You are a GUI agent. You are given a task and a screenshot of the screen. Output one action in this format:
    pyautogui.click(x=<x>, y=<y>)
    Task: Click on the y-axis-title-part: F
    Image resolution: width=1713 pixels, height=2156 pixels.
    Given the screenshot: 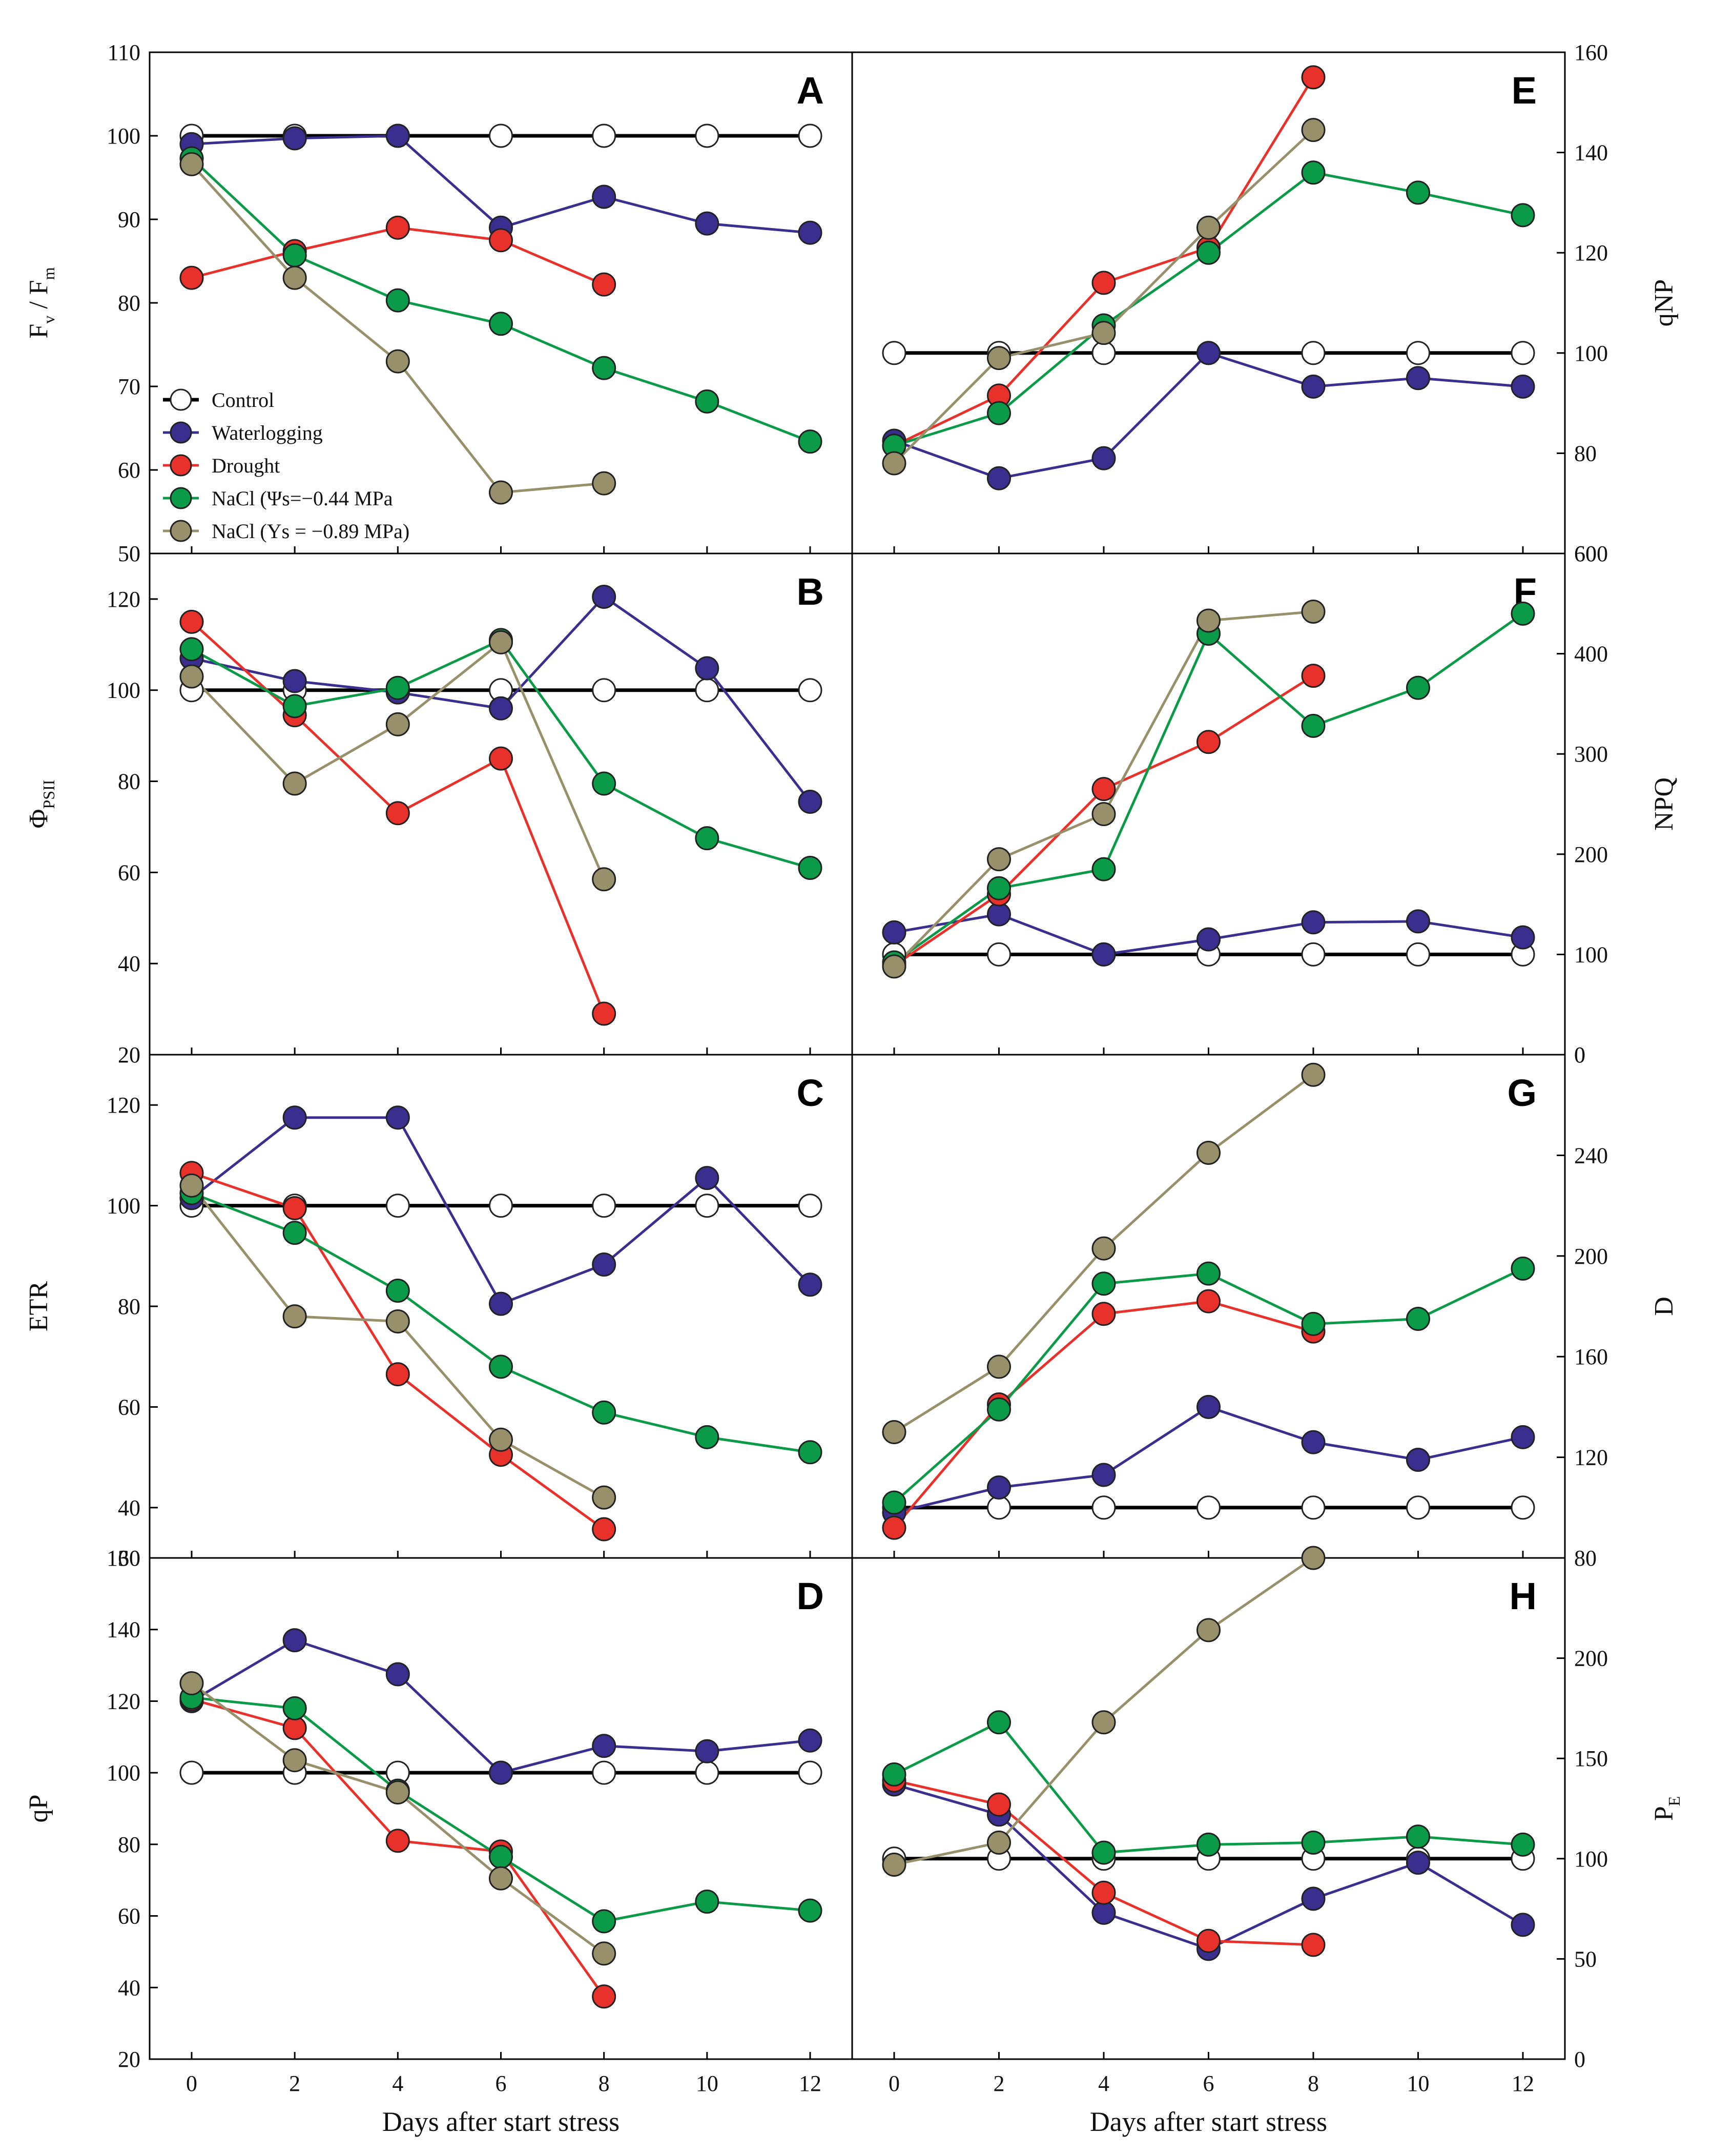 What is the action you would take?
    pyautogui.click(x=38, y=331)
    